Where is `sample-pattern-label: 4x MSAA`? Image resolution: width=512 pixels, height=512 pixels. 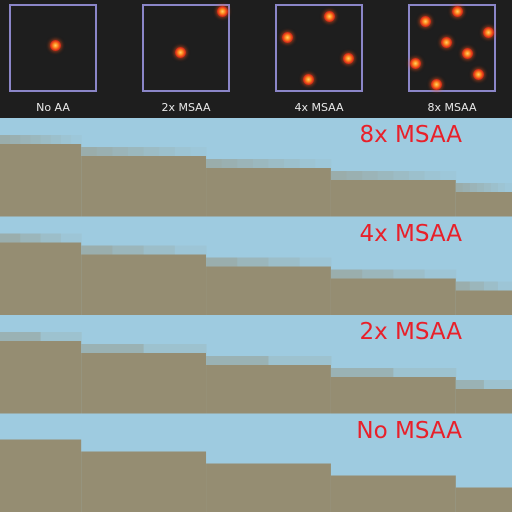
sample-pattern-label: 4x MSAA is located at coordinates (319, 107).